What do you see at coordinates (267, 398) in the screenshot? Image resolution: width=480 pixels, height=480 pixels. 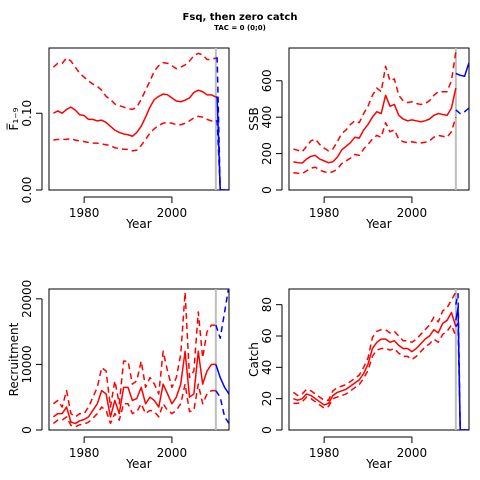 I see `y-tick-label: 20` at bounding box center [267, 398].